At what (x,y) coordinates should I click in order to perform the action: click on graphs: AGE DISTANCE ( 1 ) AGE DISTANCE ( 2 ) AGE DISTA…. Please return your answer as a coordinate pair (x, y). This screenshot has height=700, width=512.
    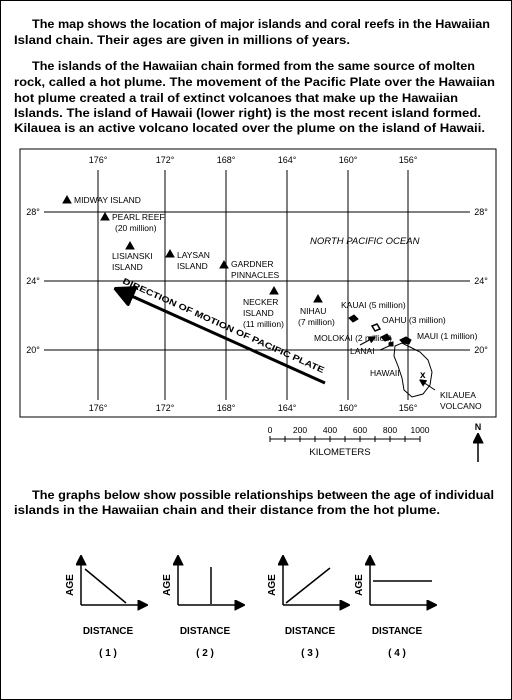
    Looking at the image, I should click on (250, 607).